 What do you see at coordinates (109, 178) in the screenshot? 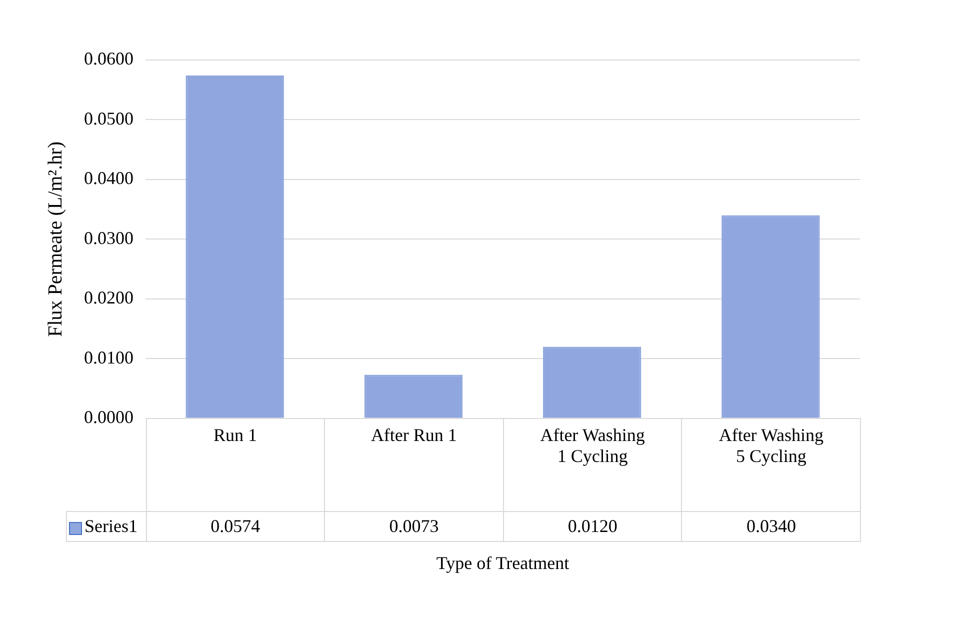
I see `y-tick-label: 0.0400` at bounding box center [109, 178].